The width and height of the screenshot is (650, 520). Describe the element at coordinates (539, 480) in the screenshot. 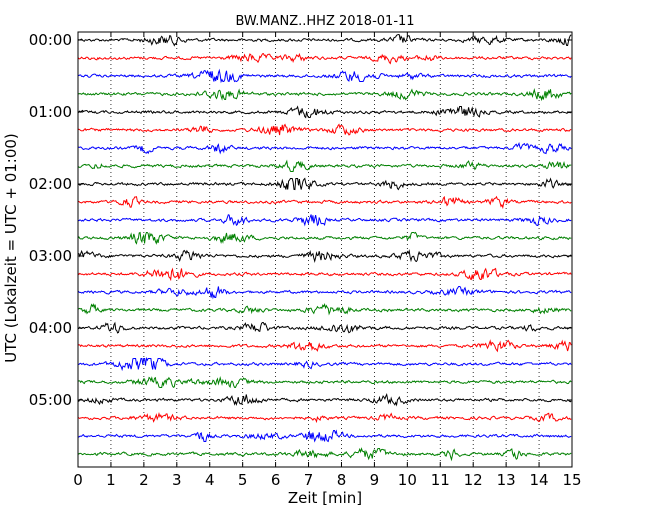

I see `x-tick-label: 14` at that location.